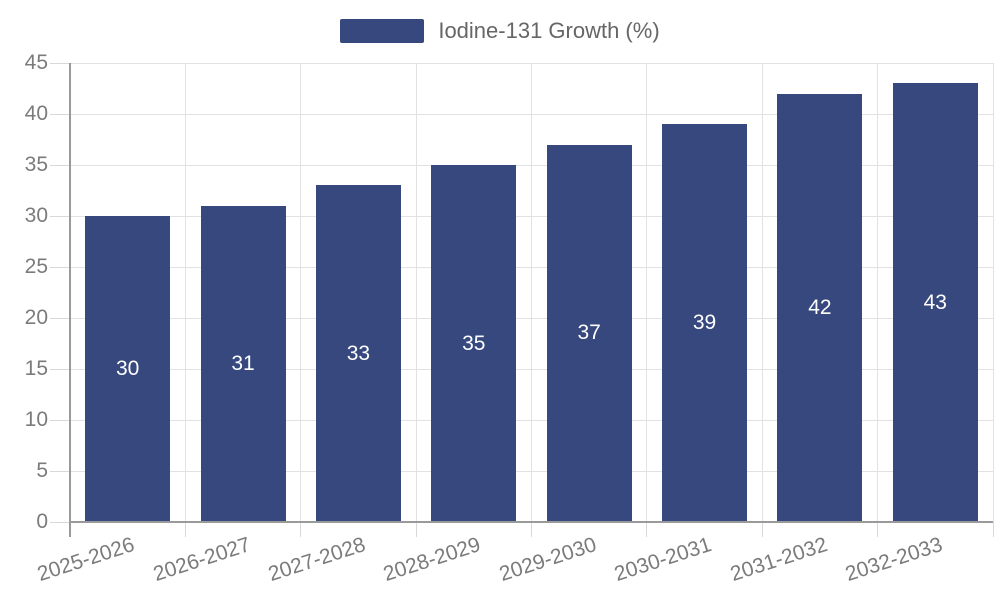 Image resolution: width=1000 pixels, height=600 pixels. I want to click on y-axis-label: 20, so click(36, 317).